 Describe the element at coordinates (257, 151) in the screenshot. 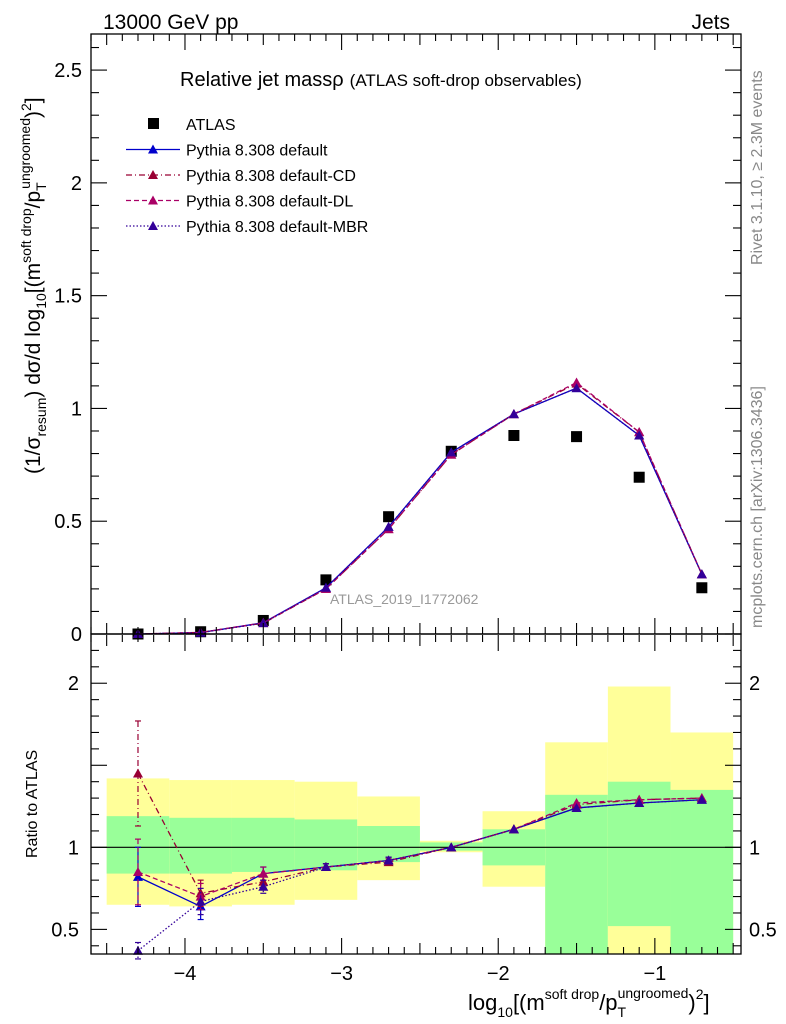

I see `legend-label-1: Pythia 8.308 default` at that location.